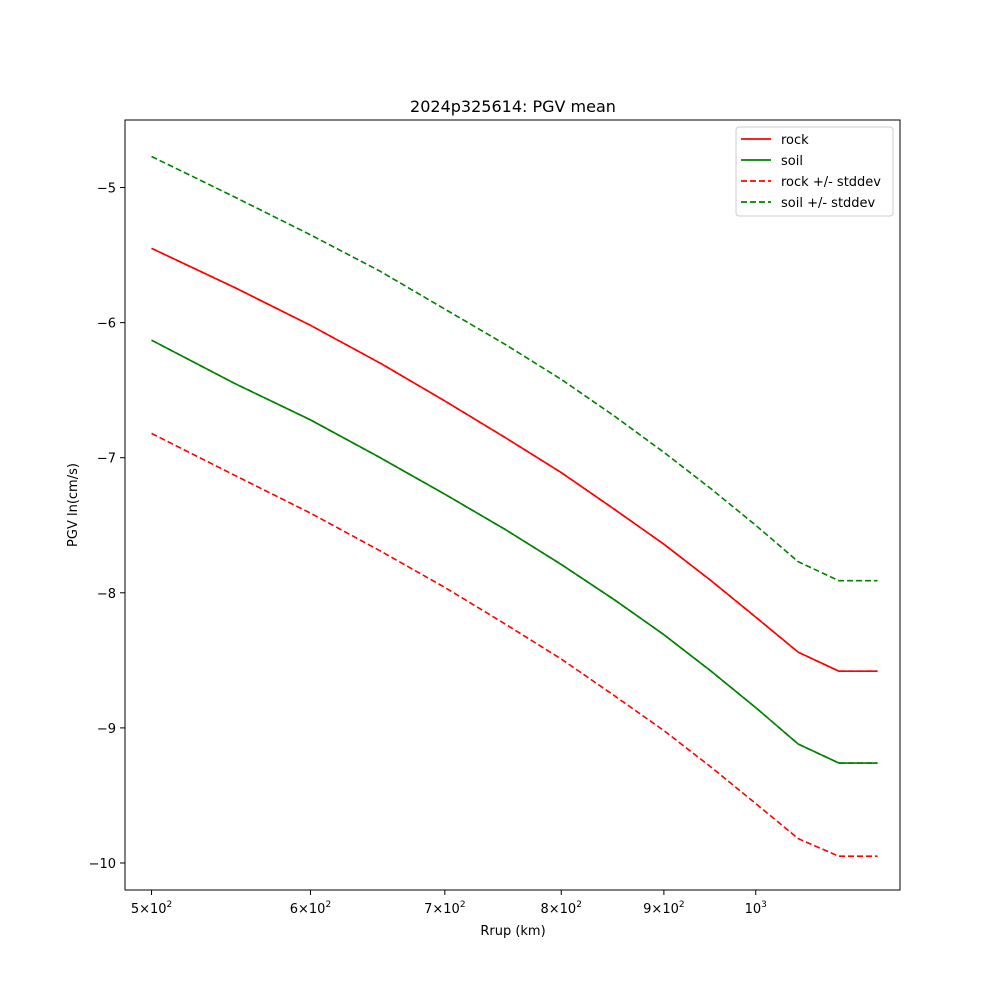  I want to click on y-tick-label-2: −7, so click(106, 459).